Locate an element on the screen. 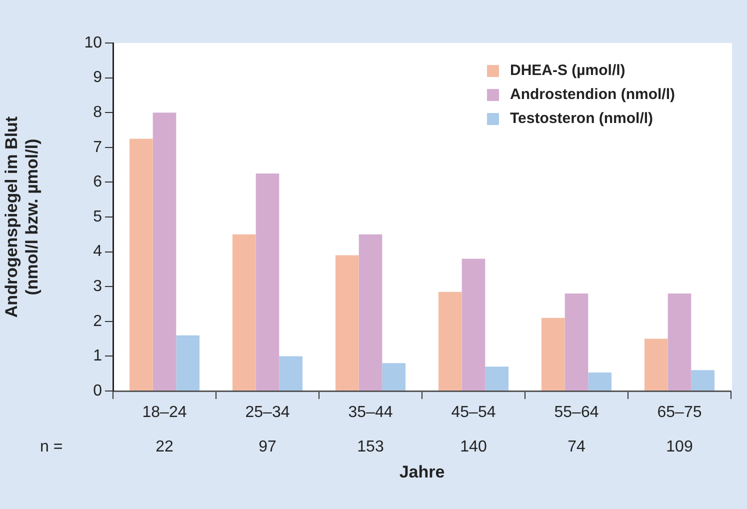 Image resolution: width=747 pixels, height=509 pixels. text: 153 is located at coordinates (370, 447).